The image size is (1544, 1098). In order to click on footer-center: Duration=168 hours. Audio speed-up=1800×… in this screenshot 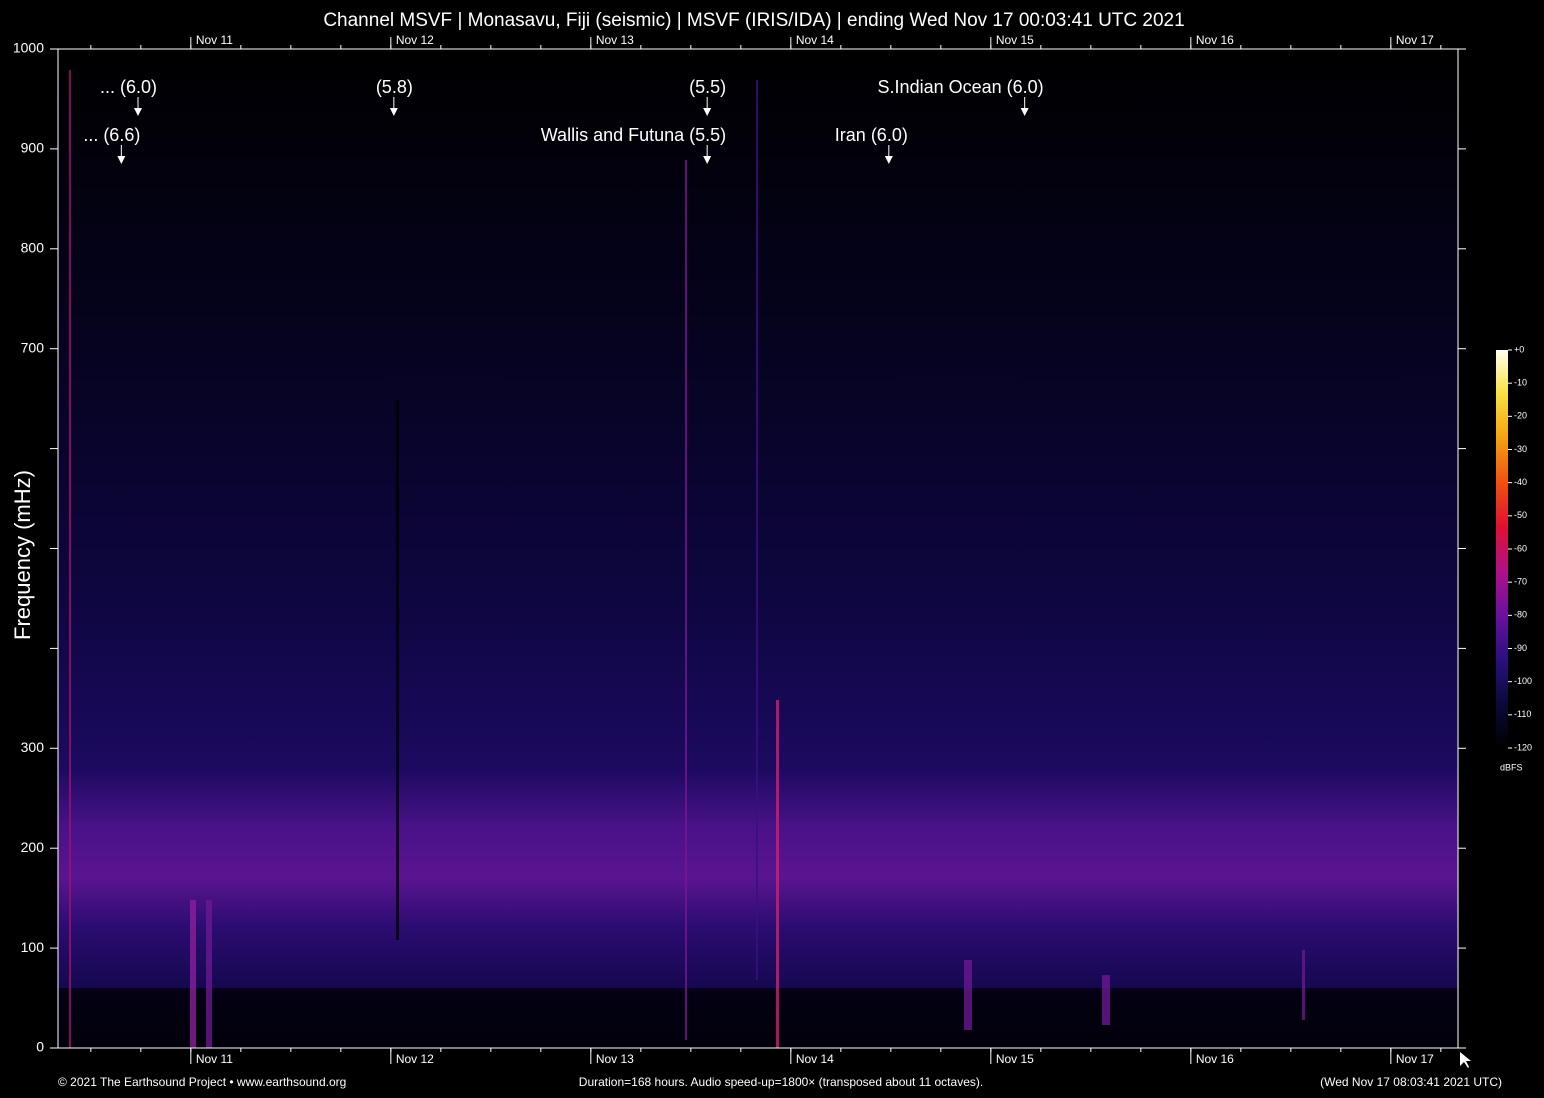, I will do `click(781, 1082)`.